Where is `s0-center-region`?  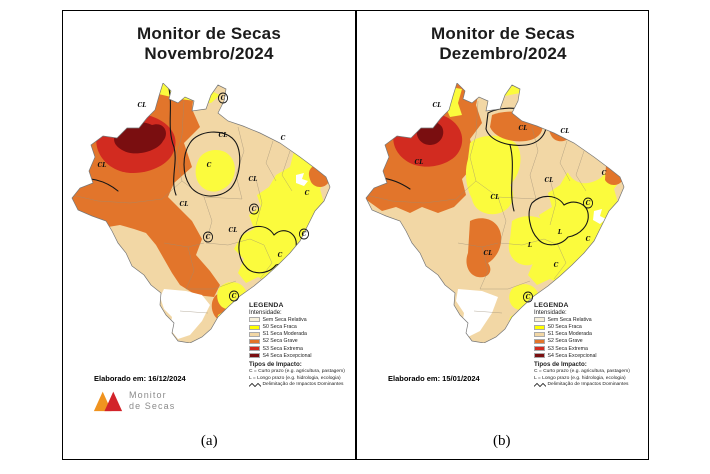
s0-center-region is located at coordinates (493, 175).